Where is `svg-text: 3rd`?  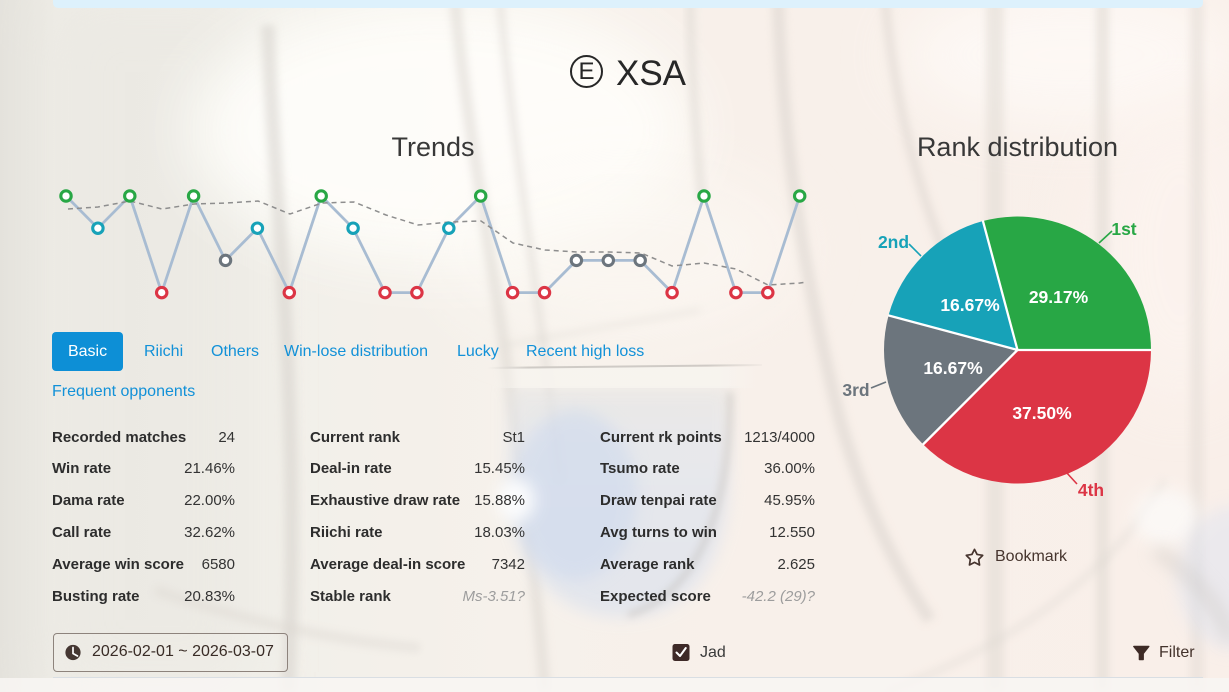 svg-text: 3rd is located at coordinates (855, 390).